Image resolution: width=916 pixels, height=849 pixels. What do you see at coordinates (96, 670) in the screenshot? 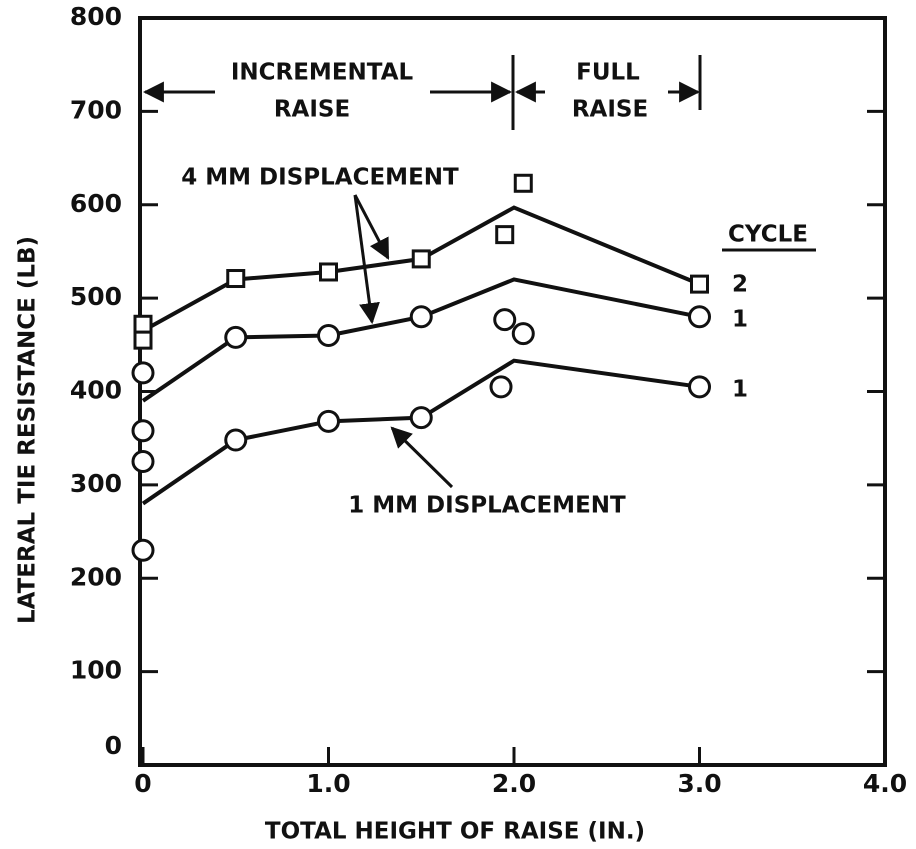
I see `y-tick-label: 100` at bounding box center [96, 670].